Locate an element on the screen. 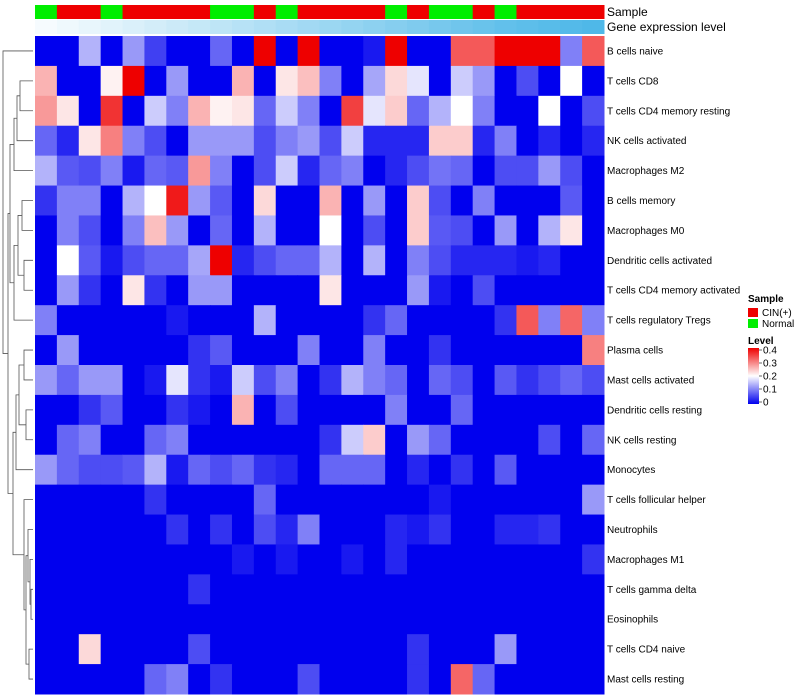 Image resolution: width=800 pixels, height=700 pixels. sample-track-label: Sample is located at coordinates (627, 12).